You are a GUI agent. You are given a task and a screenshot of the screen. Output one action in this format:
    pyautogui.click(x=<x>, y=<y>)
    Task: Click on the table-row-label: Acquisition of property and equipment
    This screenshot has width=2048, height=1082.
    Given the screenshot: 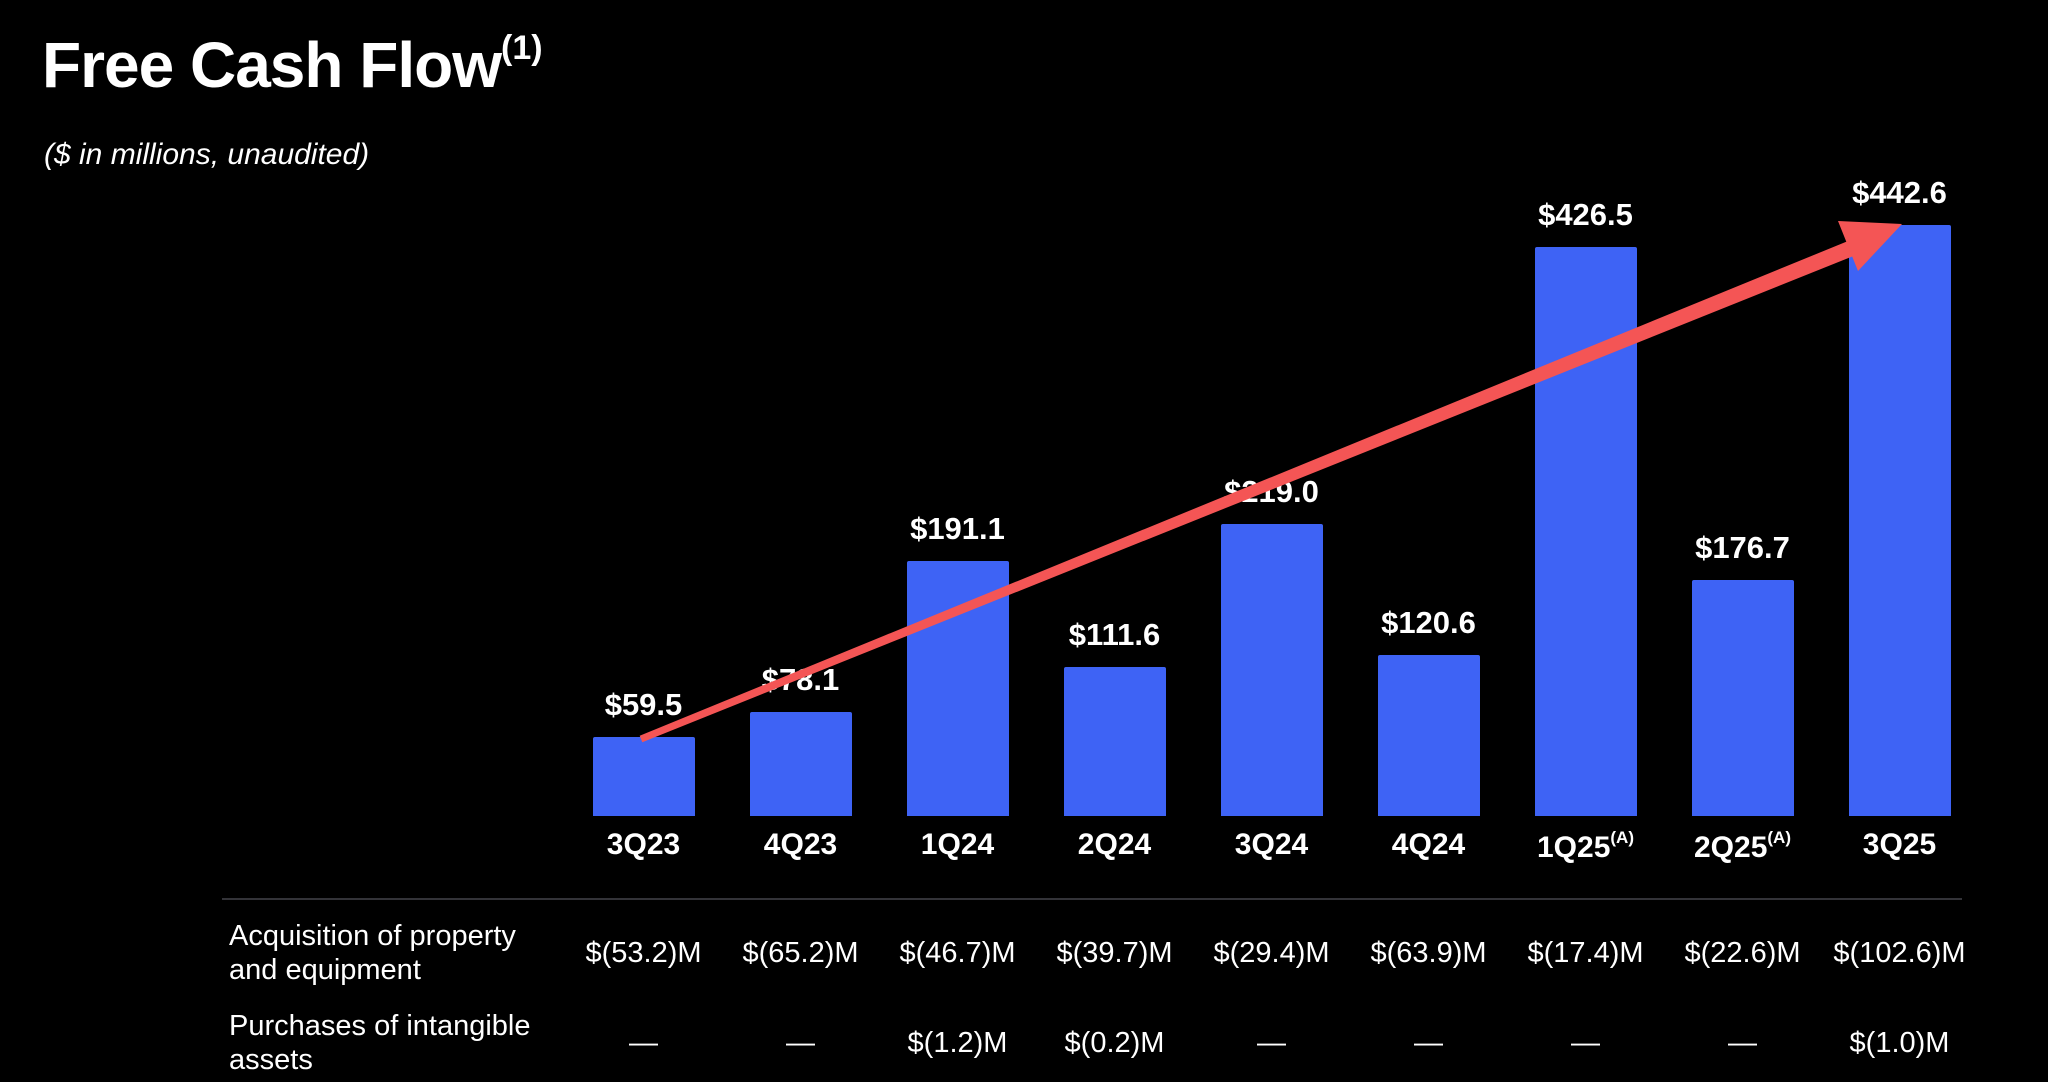 What is the action you would take?
    pyautogui.click(x=372, y=952)
    